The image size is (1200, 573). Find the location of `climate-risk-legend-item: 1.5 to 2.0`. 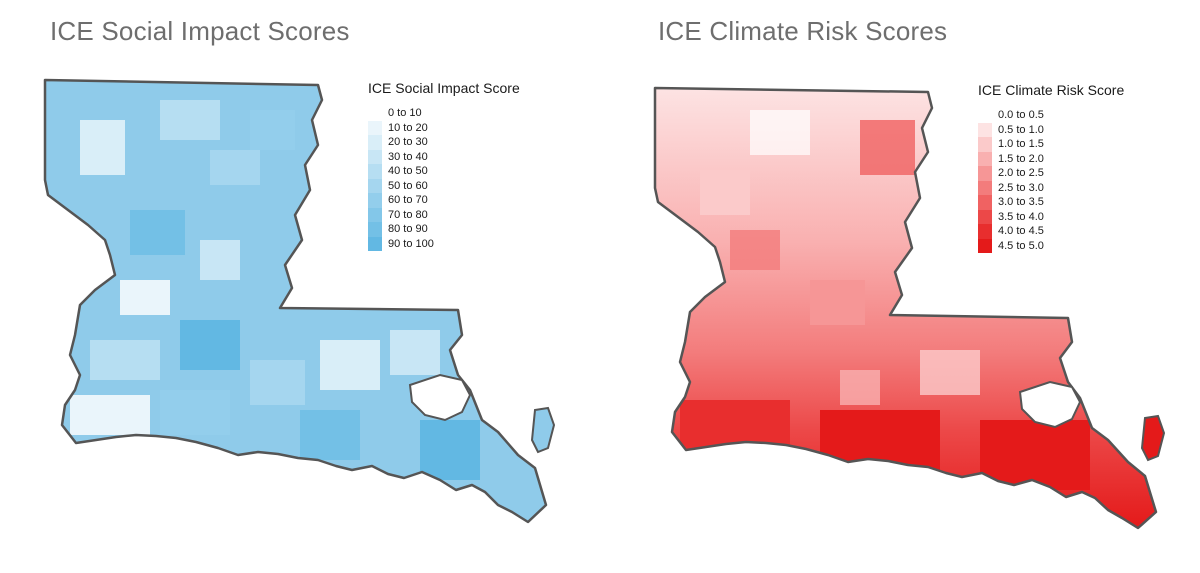

climate-risk-legend-item: 1.5 to 2.0 is located at coordinates (1051, 158).